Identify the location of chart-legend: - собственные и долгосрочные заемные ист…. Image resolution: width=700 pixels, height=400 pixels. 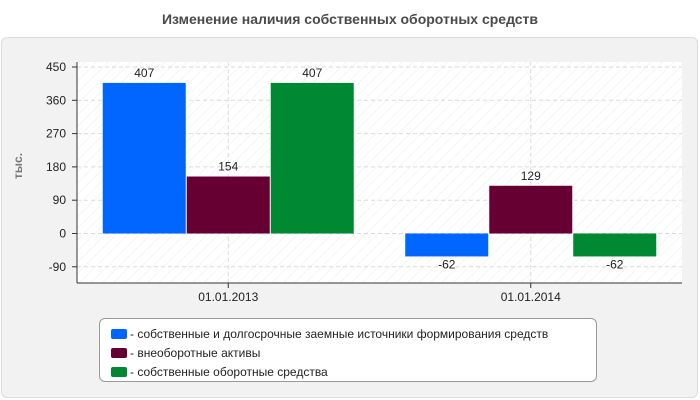
(348, 350).